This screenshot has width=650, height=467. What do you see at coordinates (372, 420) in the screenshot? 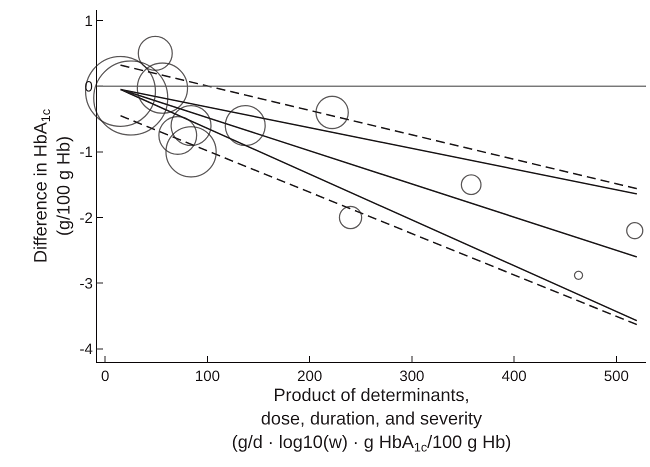
I see `x-axis-title: Product of determinants, dose, duration, and severity (g/d · log10(w) · g HbA$_{1c}$/100 g Hb)` at bounding box center [372, 420].